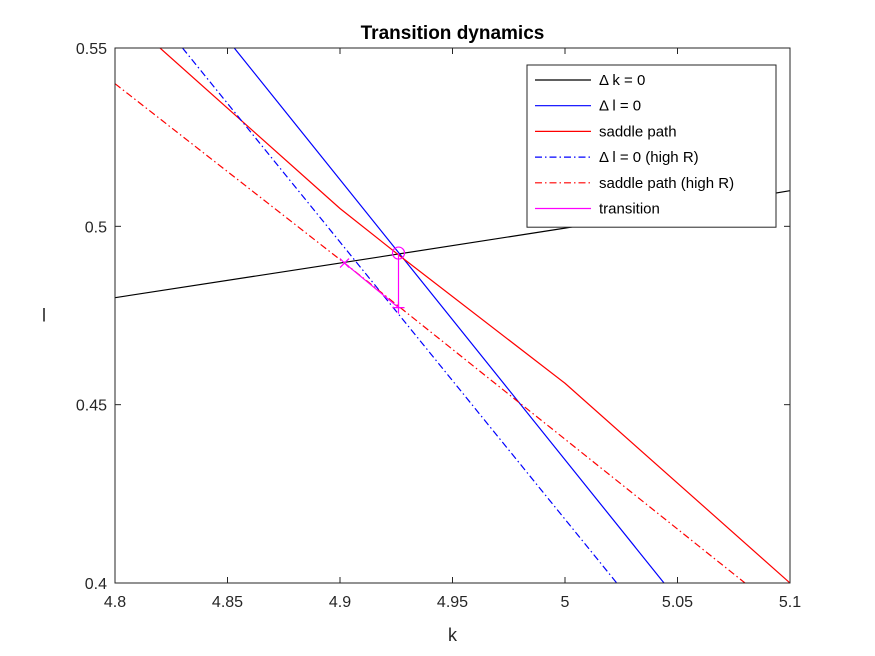 The width and height of the screenshot is (875, 656). What do you see at coordinates (629, 209) in the screenshot?
I see `legend-label-transition: transition` at bounding box center [629, 209].